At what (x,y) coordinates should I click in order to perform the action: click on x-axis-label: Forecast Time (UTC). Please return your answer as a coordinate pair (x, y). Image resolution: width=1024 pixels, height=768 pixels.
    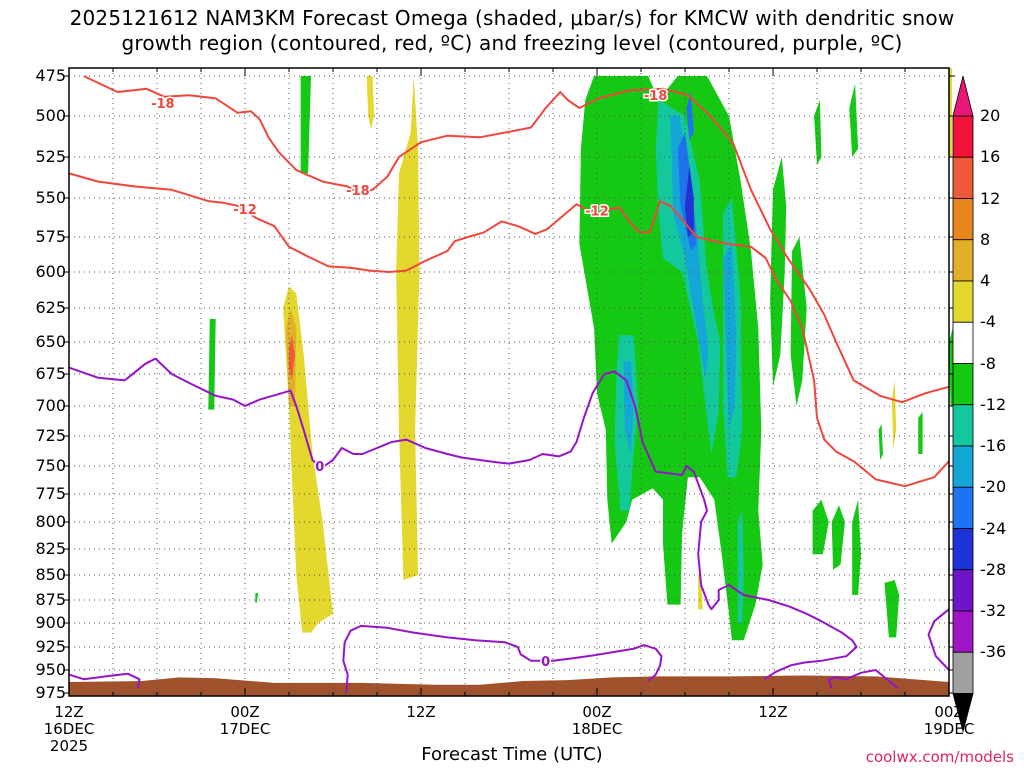
    Looking at the image, I should click on (512, 754).